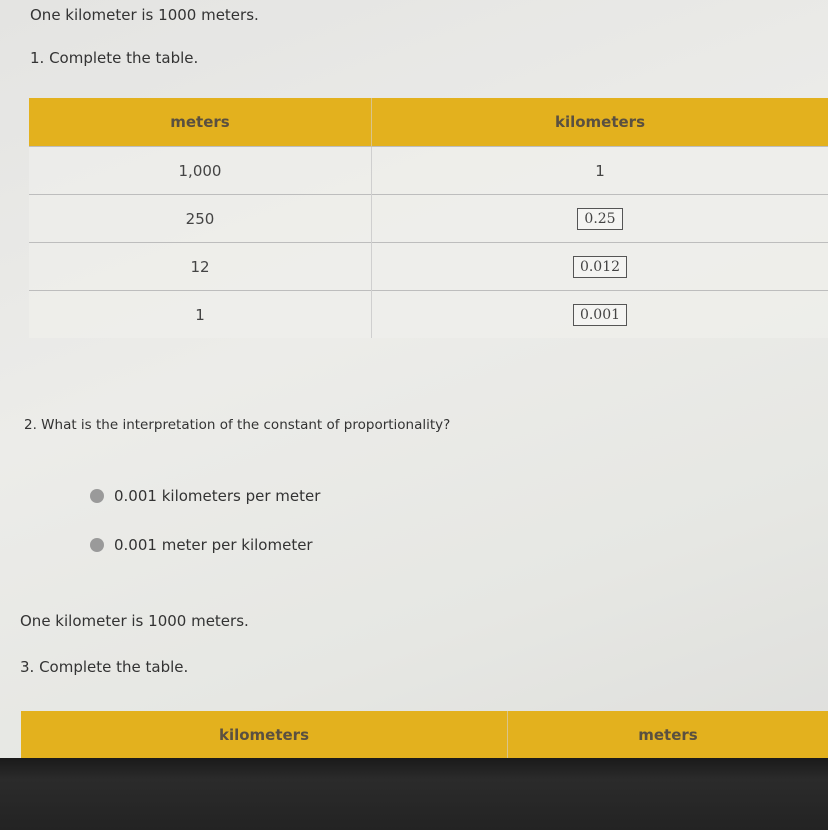 The image size is (828, 830). What do you see at coordinates (217, 496) in the screenshot?
I see `option-label: 0.001 kilometers per meter` at bounding box center [217, 496].